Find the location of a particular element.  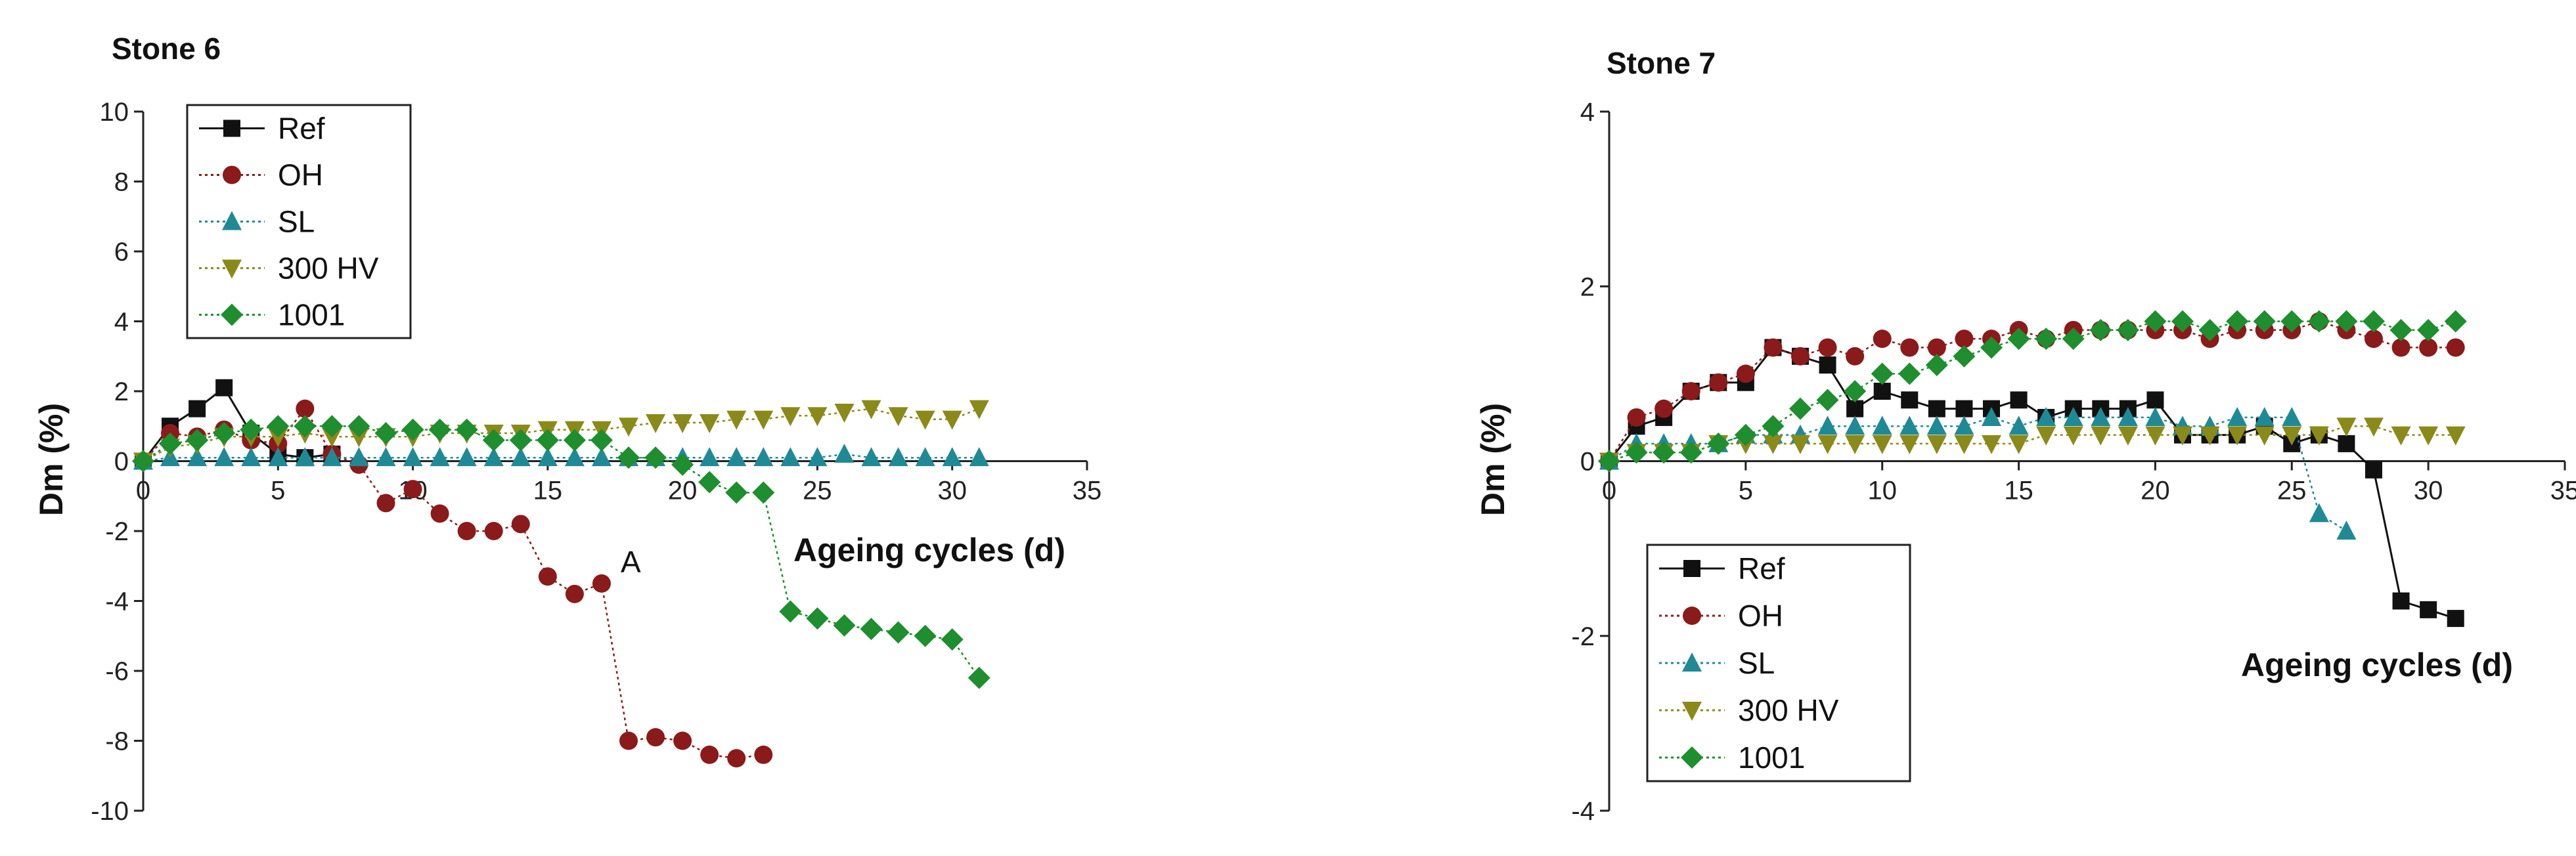

legend-label: 1001 is located at coordinates (1771, 757).